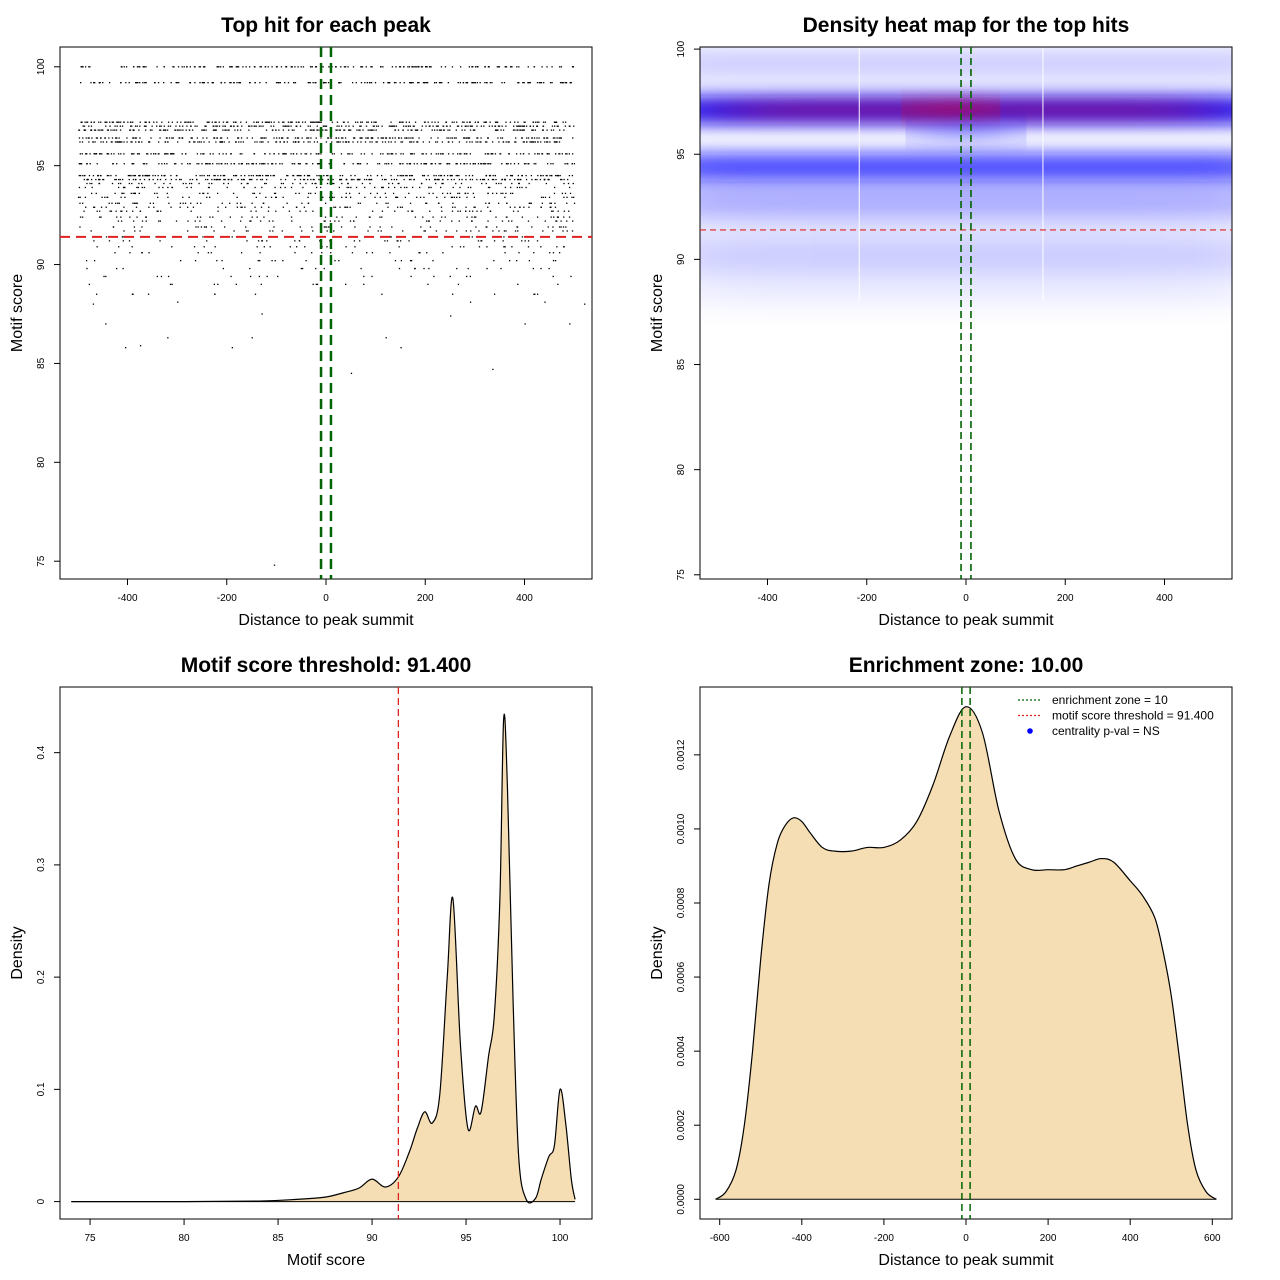  Describe the element at coordinates (425, 598) in the screenshot. I see `x-tick-label: 200` at that location.